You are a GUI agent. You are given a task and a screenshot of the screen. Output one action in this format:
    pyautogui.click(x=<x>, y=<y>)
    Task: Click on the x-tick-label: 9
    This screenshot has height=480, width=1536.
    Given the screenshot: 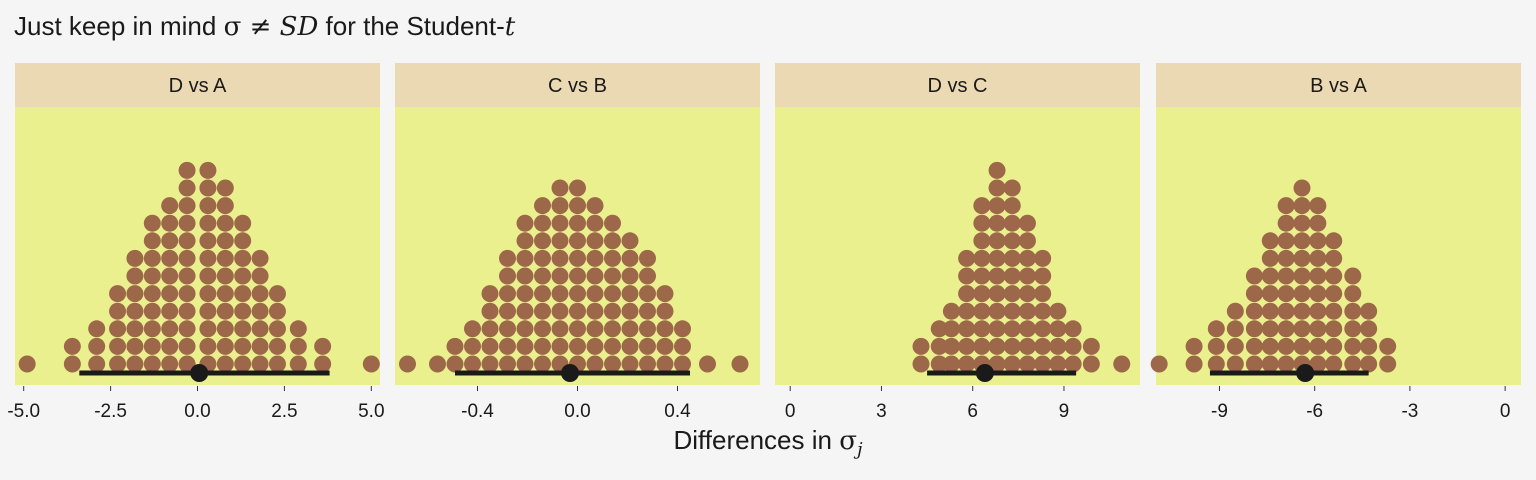 What is the action you would take?
    pyautogui.click(x=1064, y=411)
    